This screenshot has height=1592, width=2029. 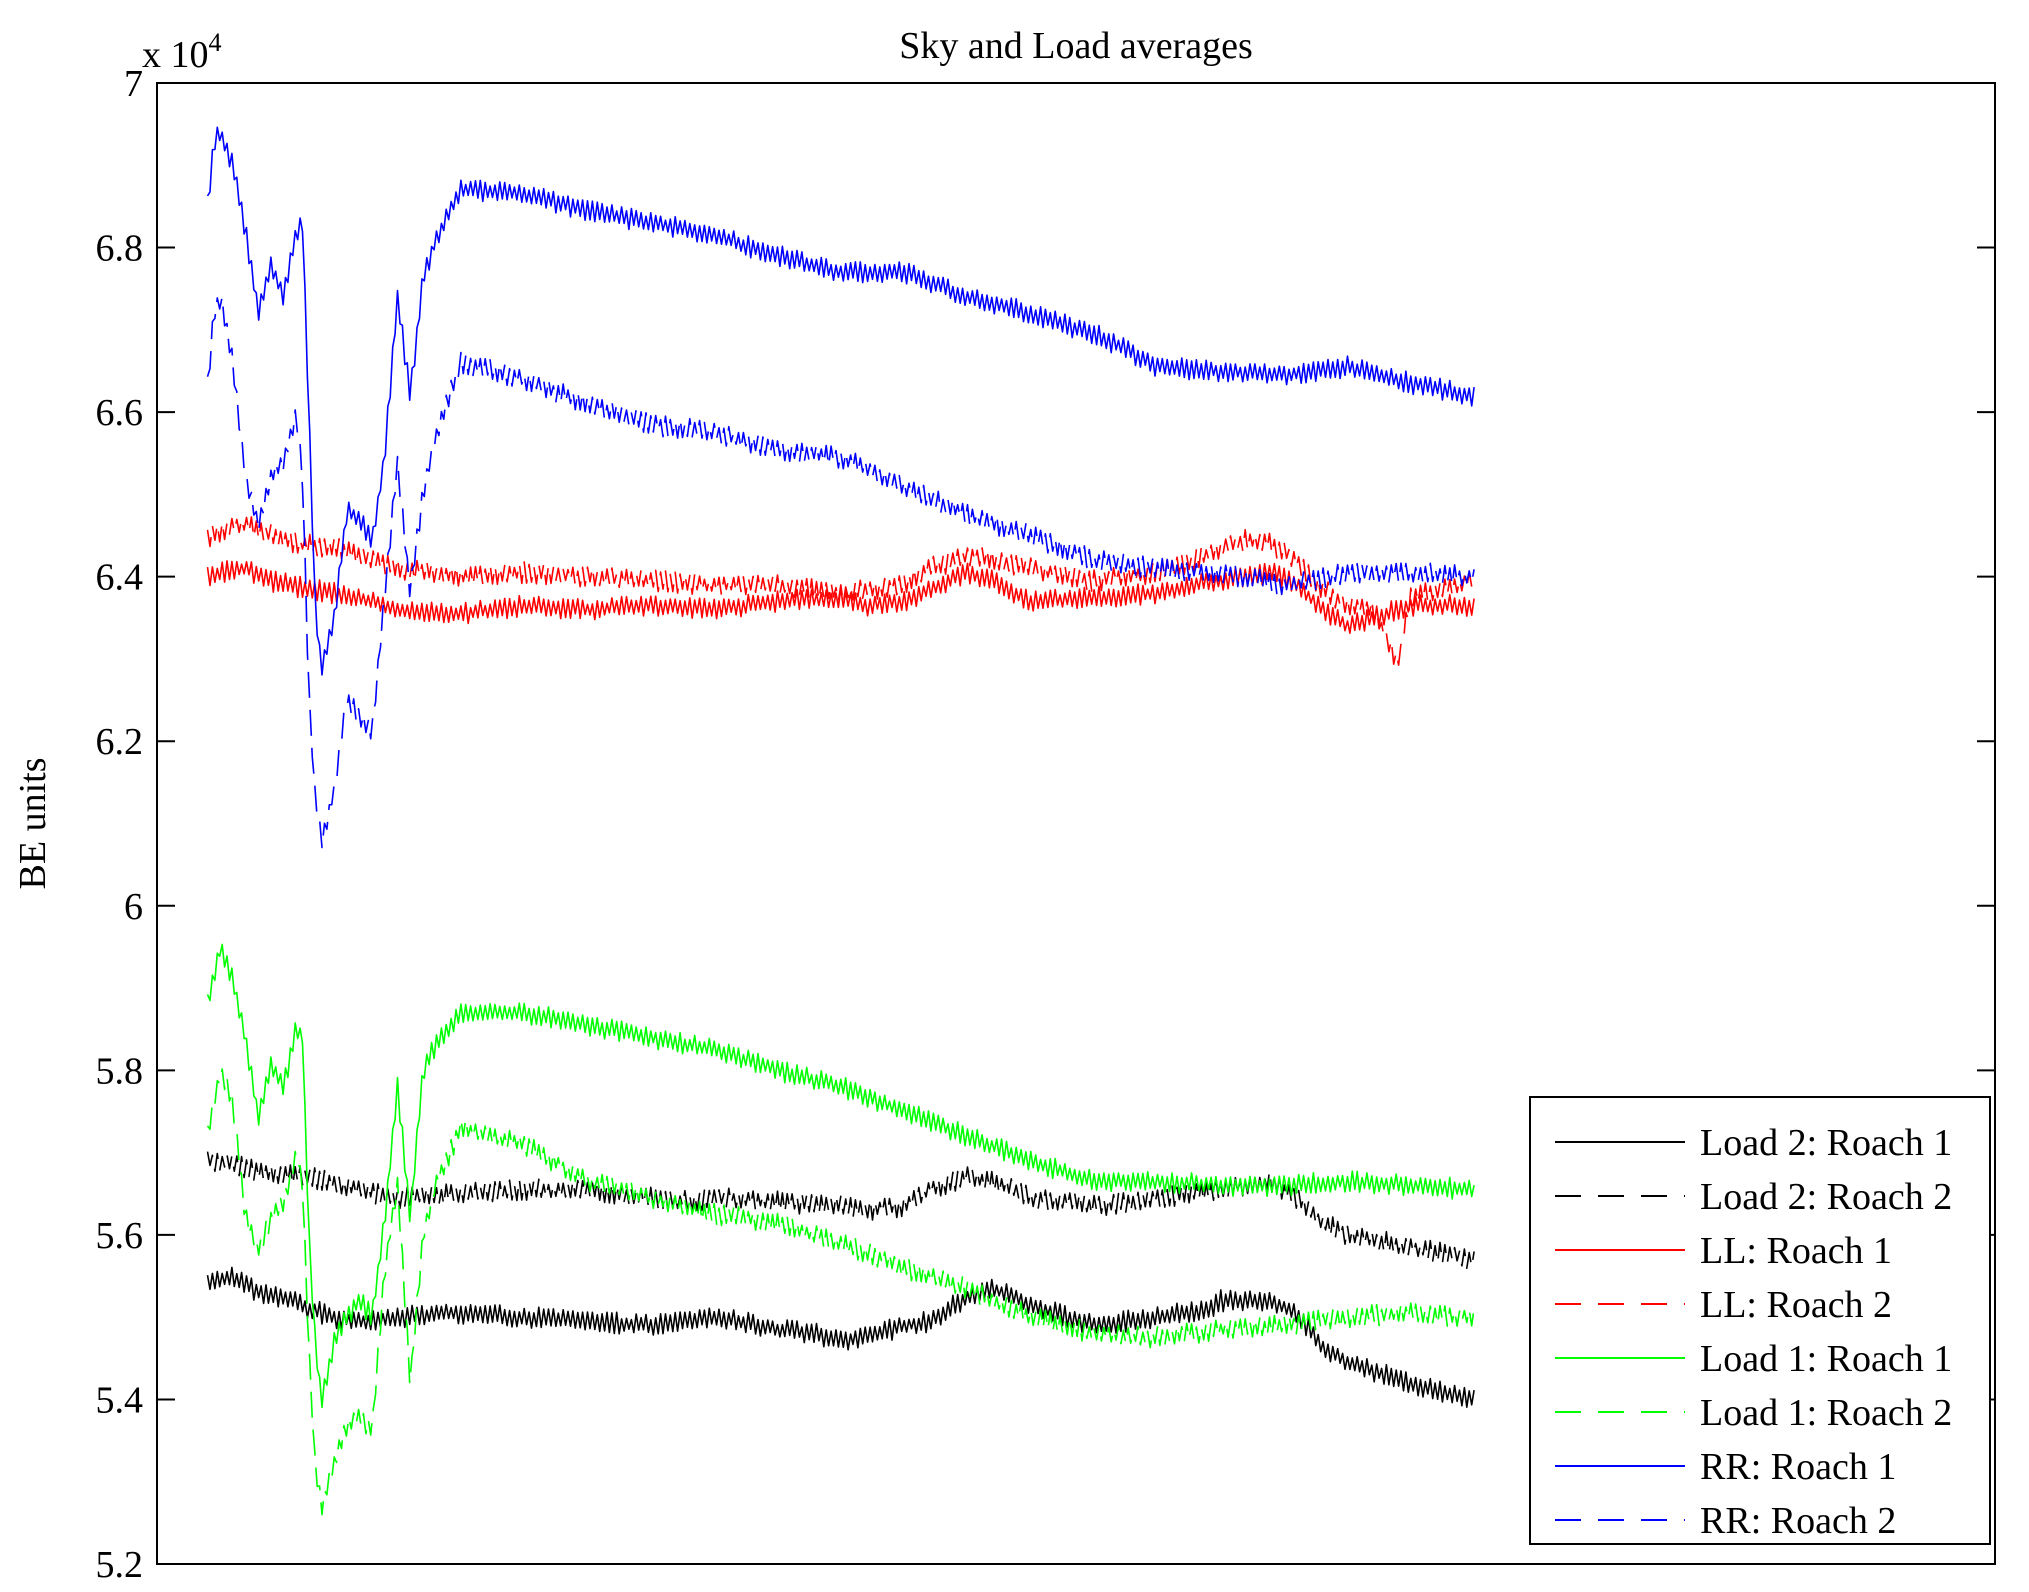 What do you see at coordinates (215, 42) in the screenshot?
I see `y-axis-multiplier-exponent: 4` at bounding box center [215, 42].